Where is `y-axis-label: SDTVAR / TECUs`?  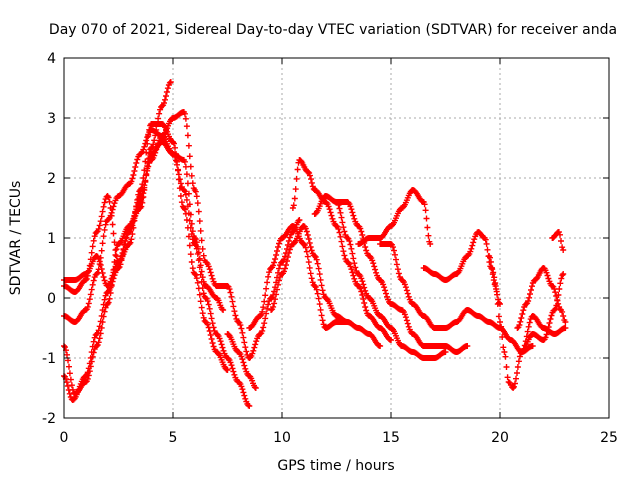 y-axis-label: SDTVAR / TECUs is located at coordinates (16, 238).